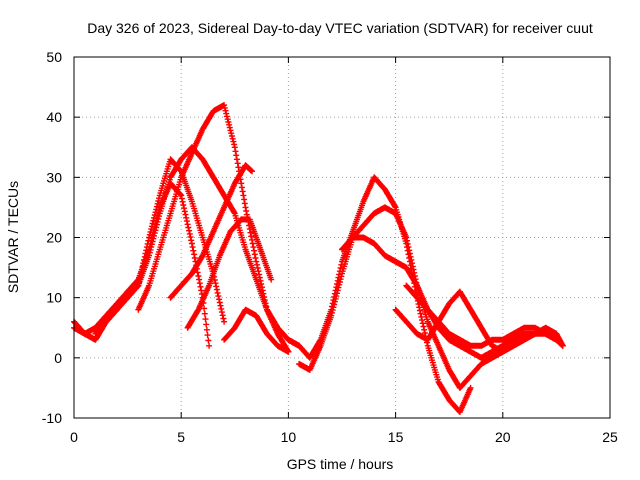 Image resolution: width=640 pixels, height=480 pixels. What do you see at coordinates (503, 437) in the screenshot?
I see `x-tick-label: 20` at bounding box center [503, 437].